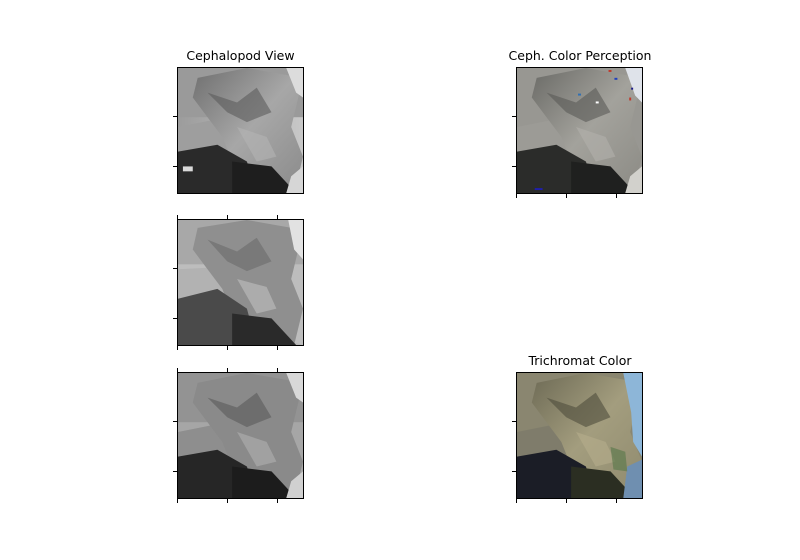  What do you see at coordinates (580, 55) in the screenshot?
I see `panel-title-ceph-color-perception: Ceph. Color Perception` at bounding box center [580, 55].